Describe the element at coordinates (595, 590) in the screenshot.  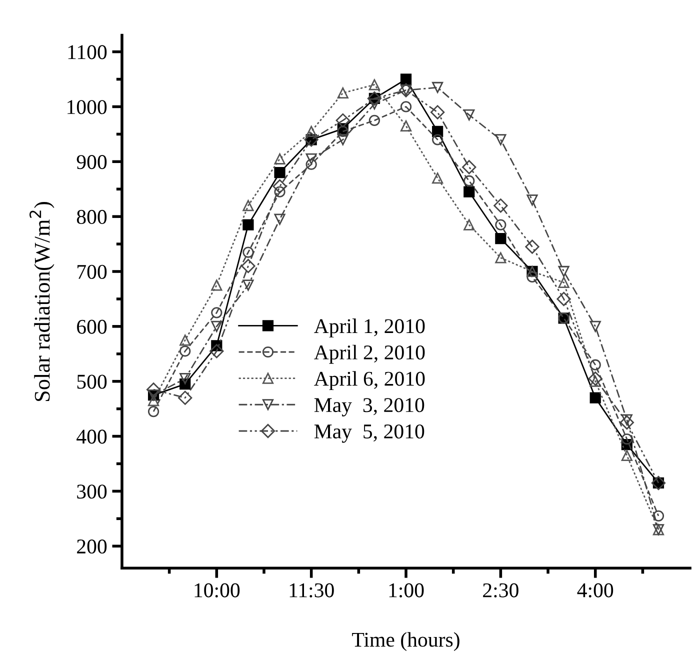
I see `x-tick-label: 4:00` at that location.